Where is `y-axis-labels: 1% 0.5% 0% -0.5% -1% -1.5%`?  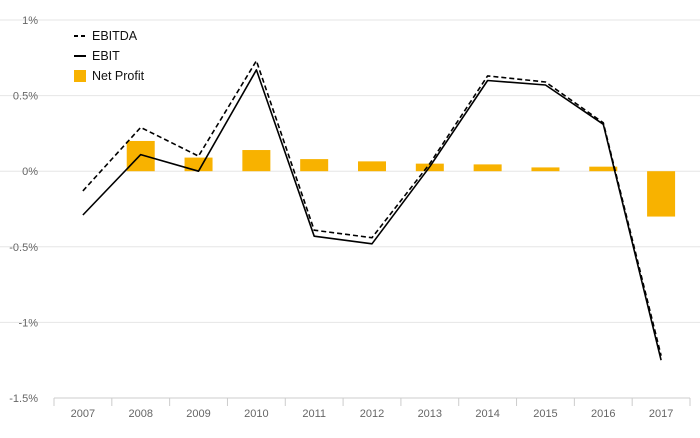 y-axis-labels: 1% 0.5% 0% -0.5% -1% -1.5% is located at coordinates (23, 210).